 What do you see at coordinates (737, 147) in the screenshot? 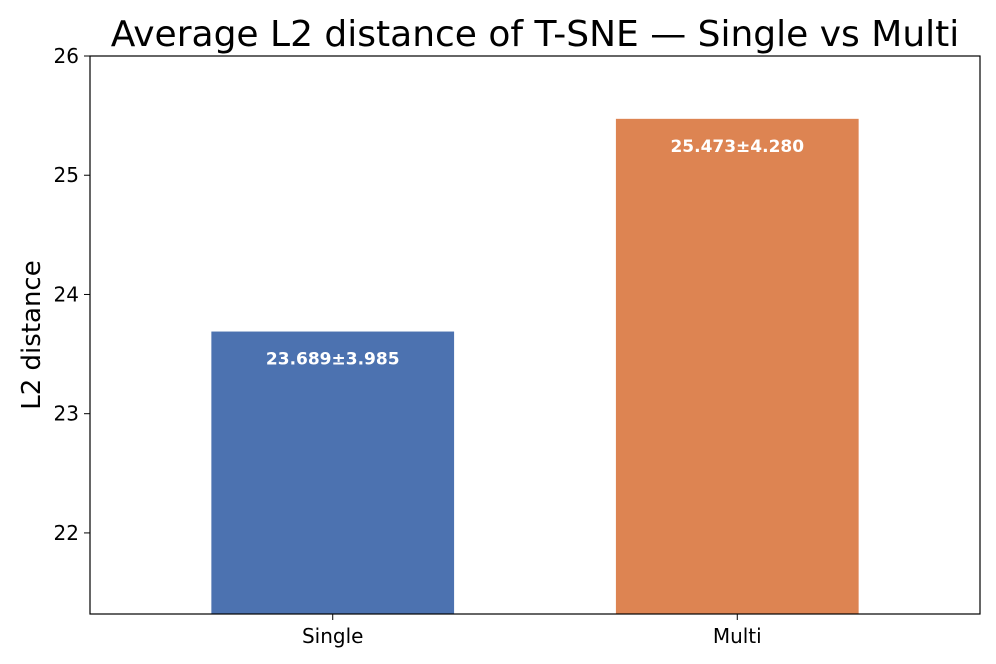
I see `data-label-multi: 25.473±4.280` at bounding box center [737, 147].